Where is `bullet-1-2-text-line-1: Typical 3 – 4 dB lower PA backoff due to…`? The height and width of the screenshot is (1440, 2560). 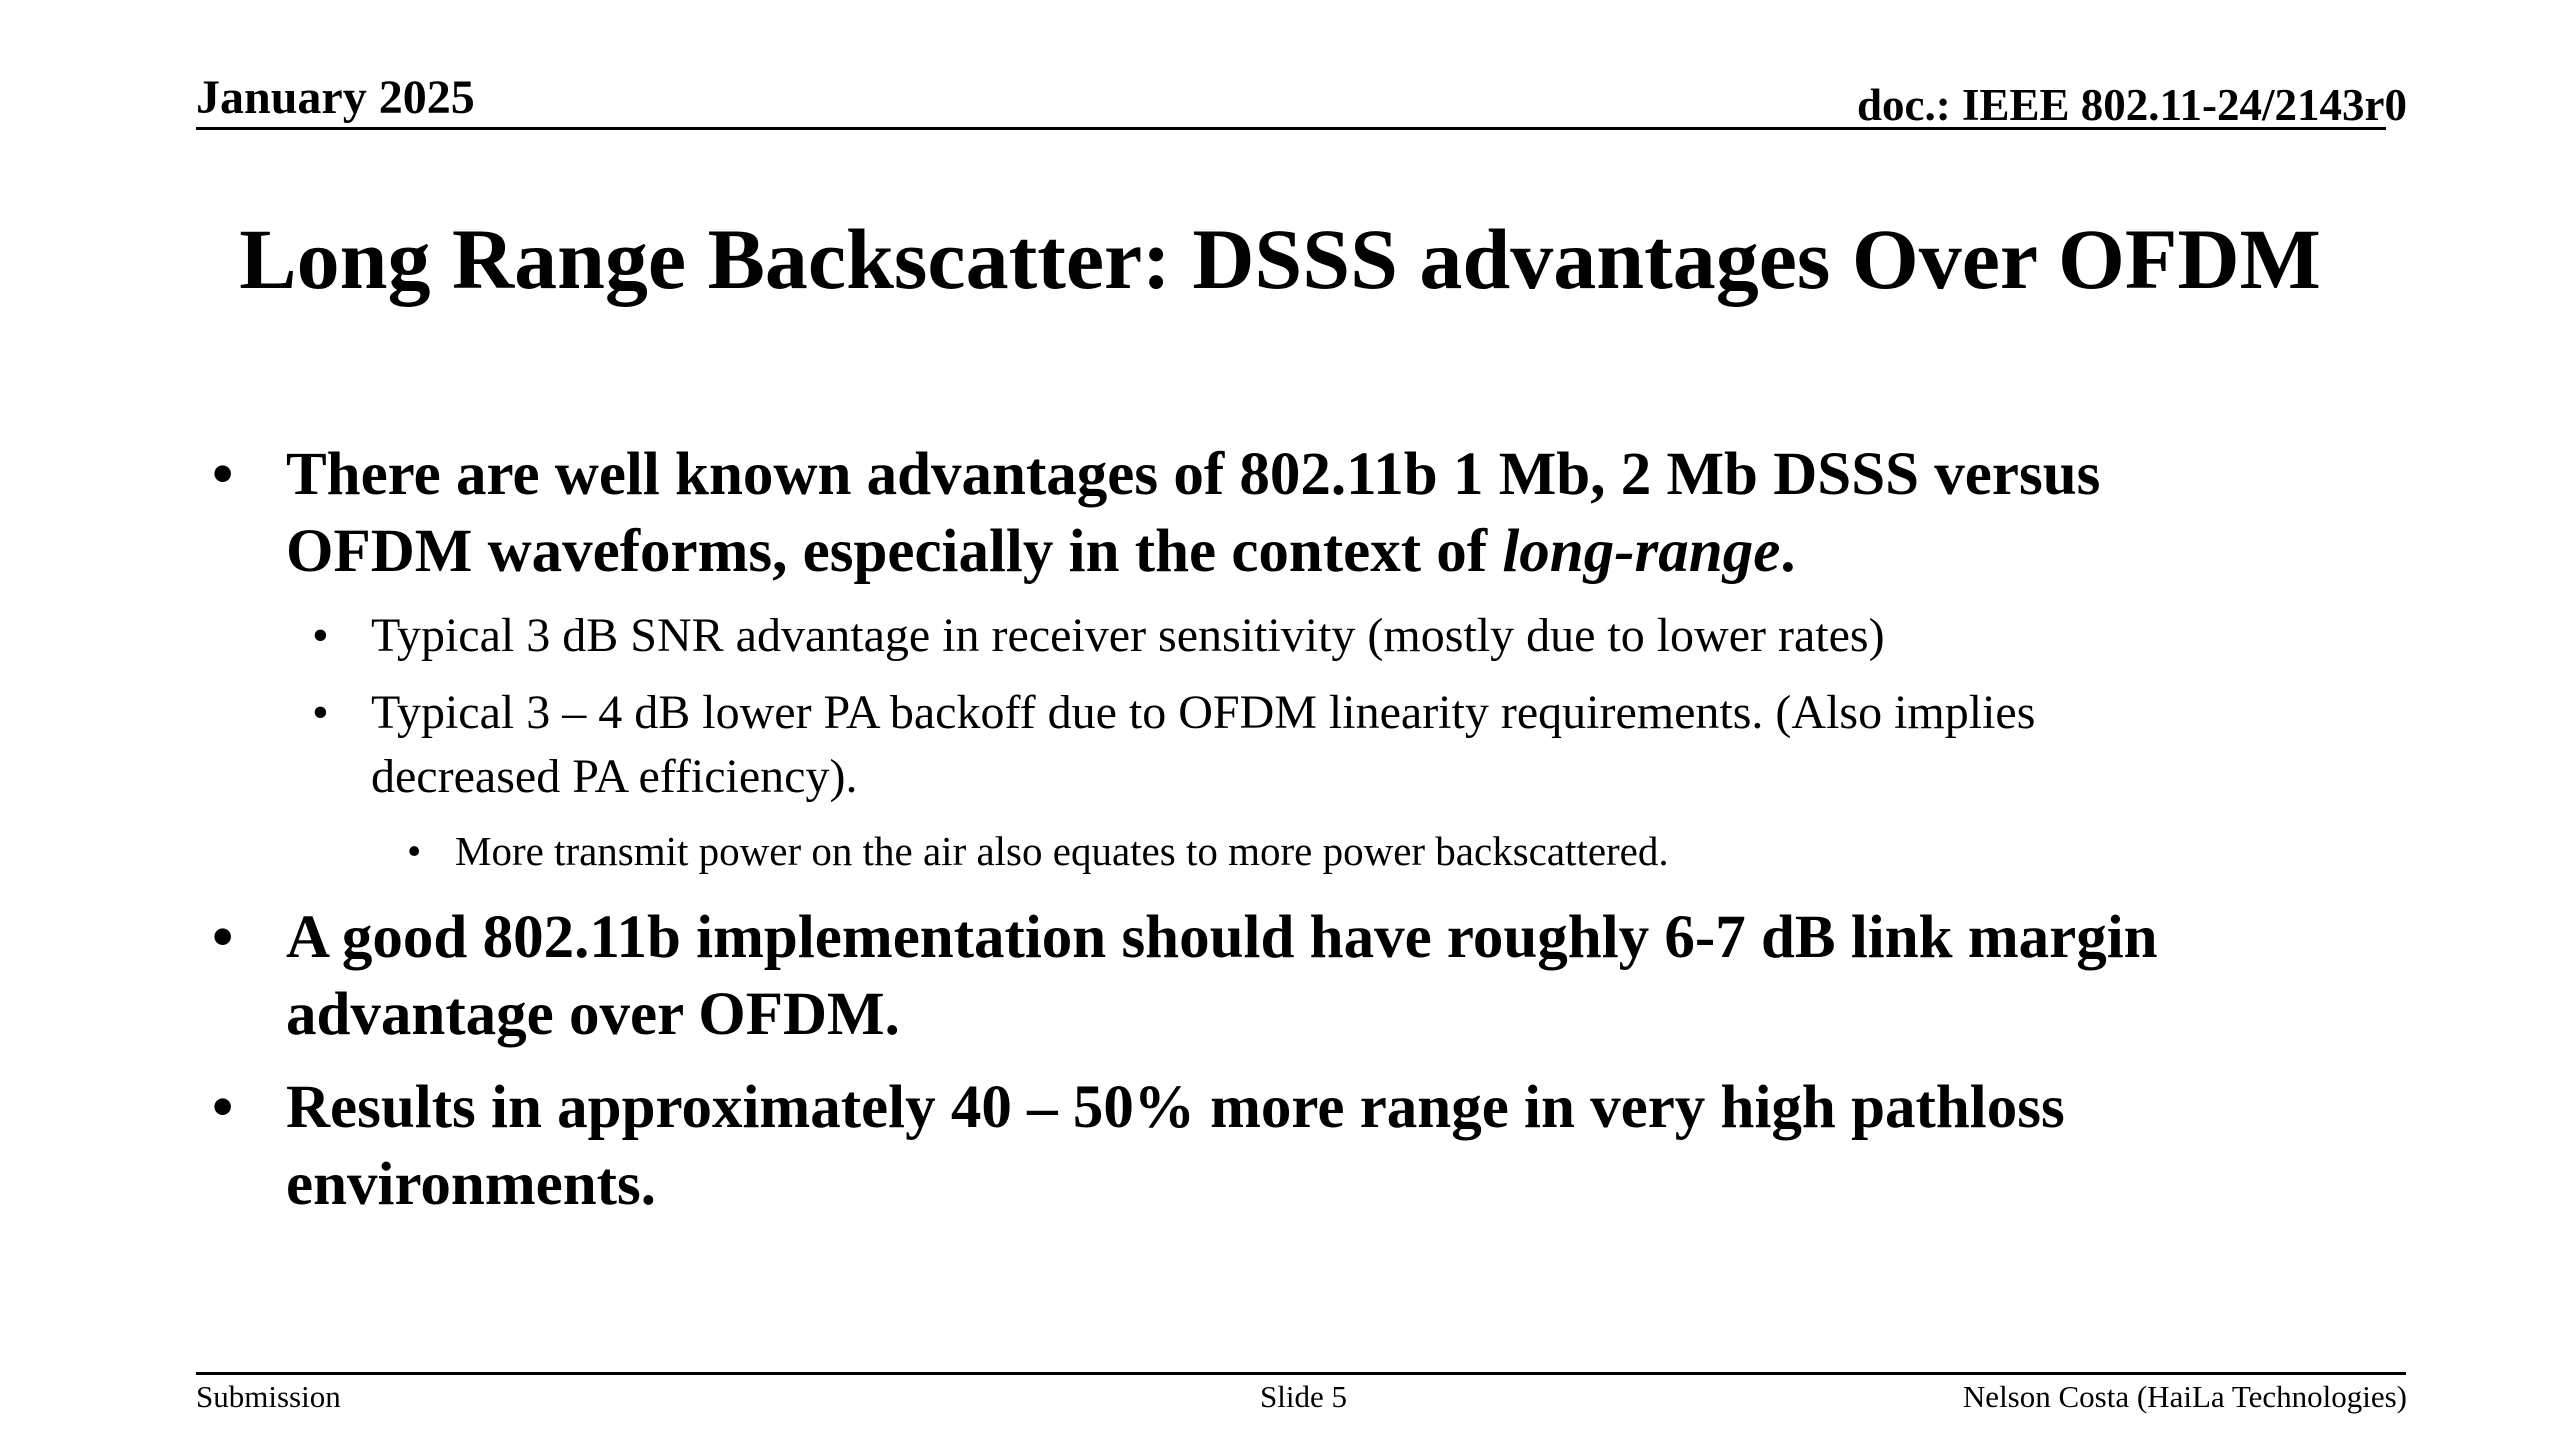
bullet-1-2-text-line-1: Typical 3 – 4 dB lower PA backoff due to… is located at coordinates (1203, 712).